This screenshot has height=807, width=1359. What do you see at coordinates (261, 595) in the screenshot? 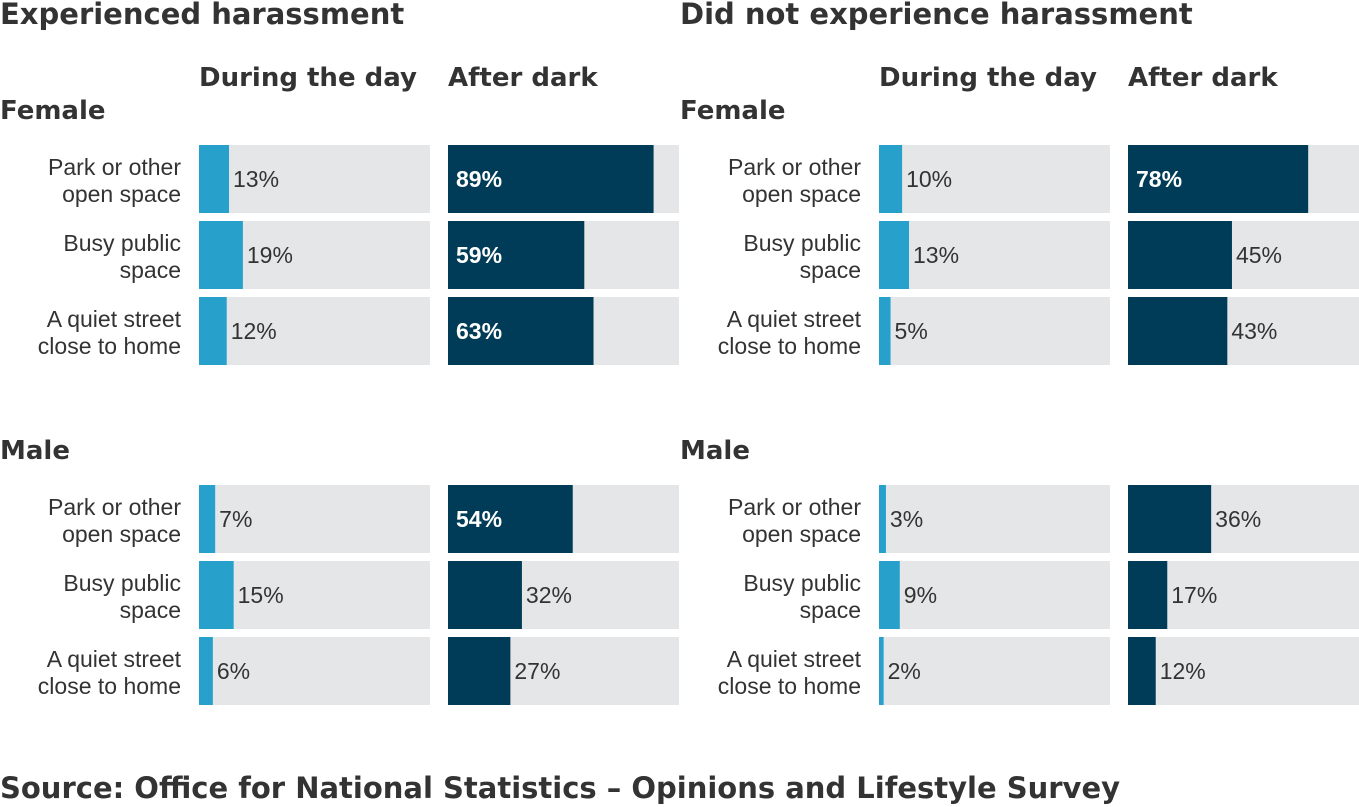
I see `data-label: 15%` at bounding box center [261, 595].